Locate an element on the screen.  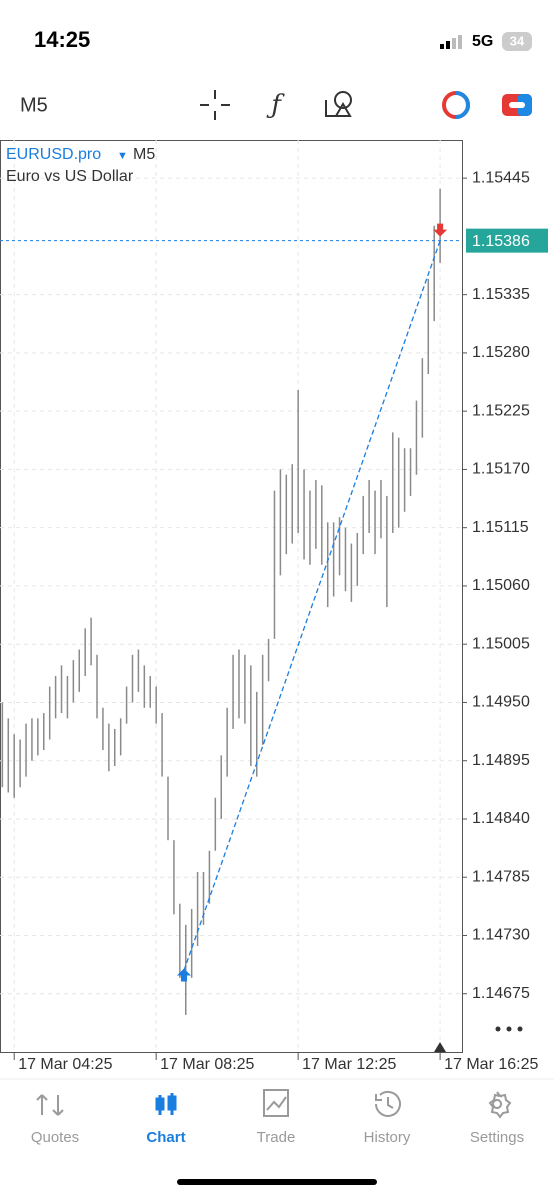
network: 5G is located at coordinates (482, 41).